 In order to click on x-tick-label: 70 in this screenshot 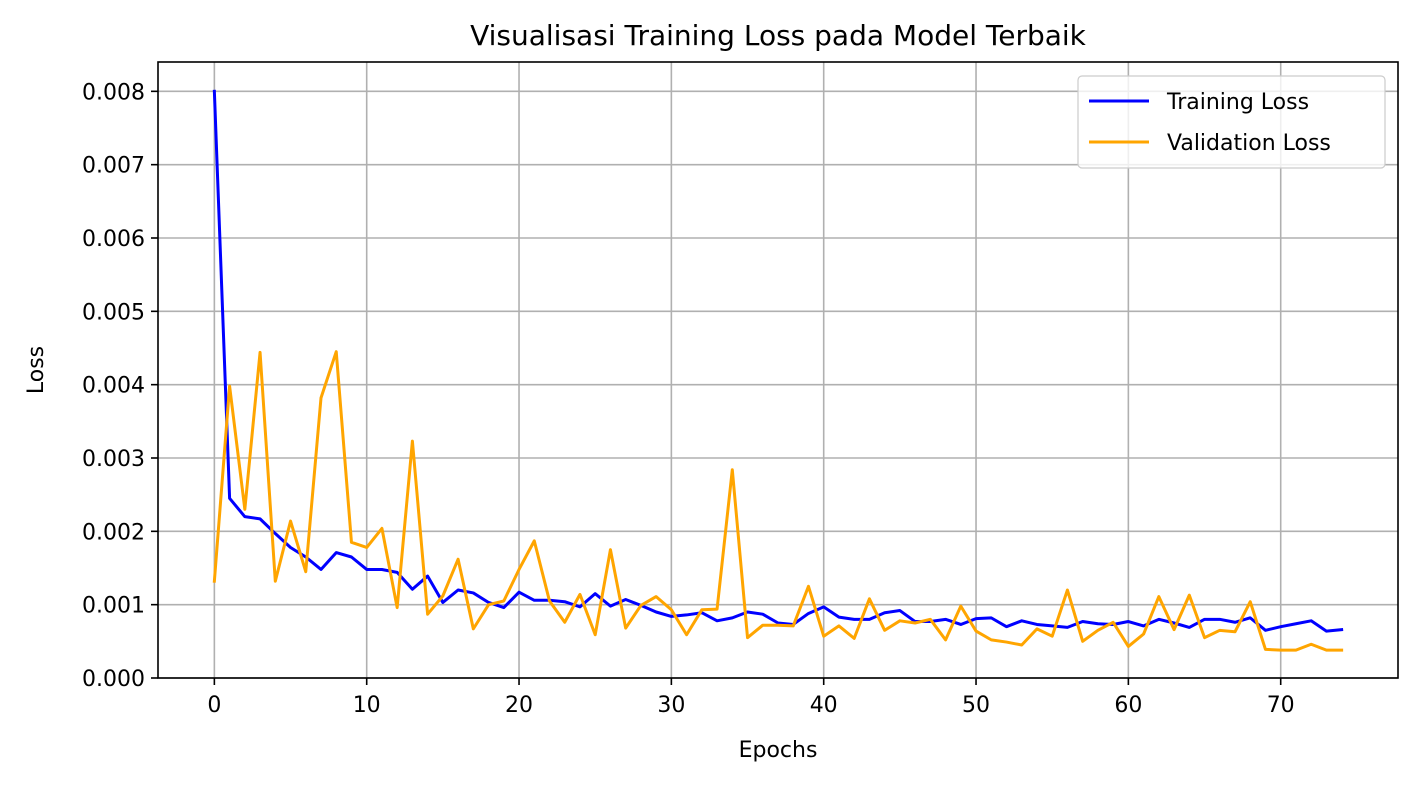, I will do `click(1281, 705)`.